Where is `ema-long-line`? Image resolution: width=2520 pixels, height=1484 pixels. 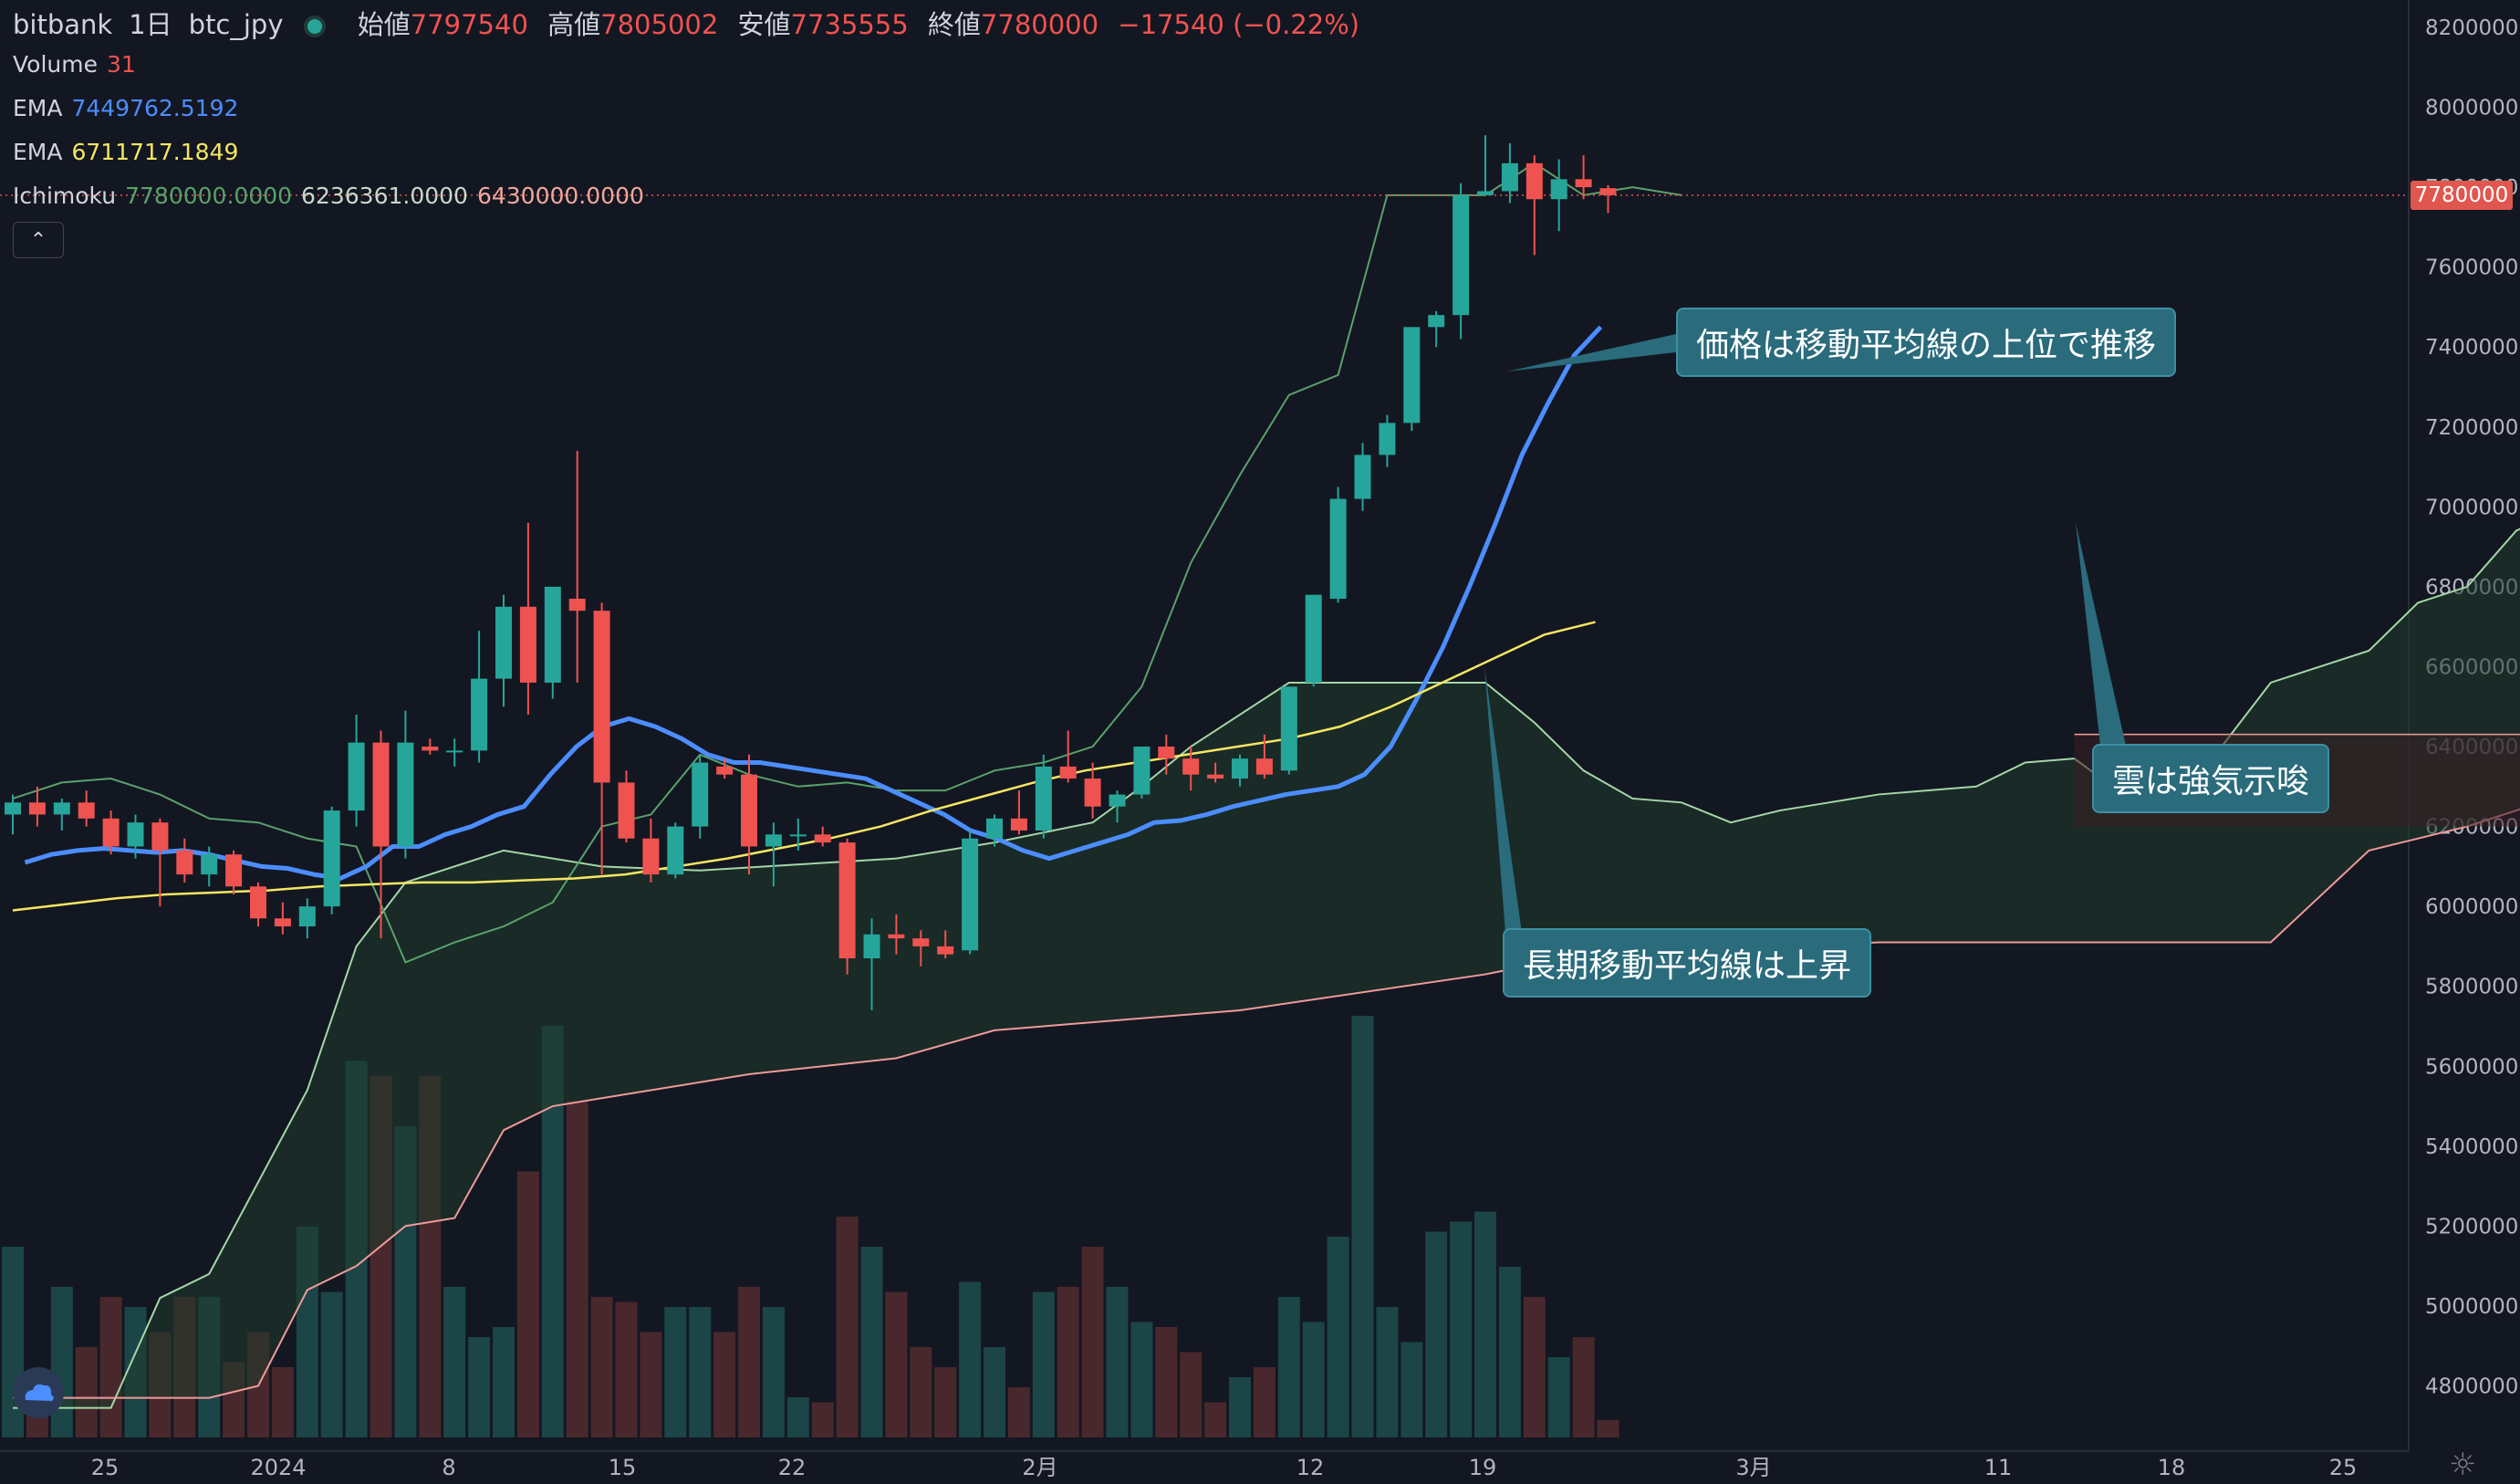
ema-long-line is located at coordinates (804, 766).